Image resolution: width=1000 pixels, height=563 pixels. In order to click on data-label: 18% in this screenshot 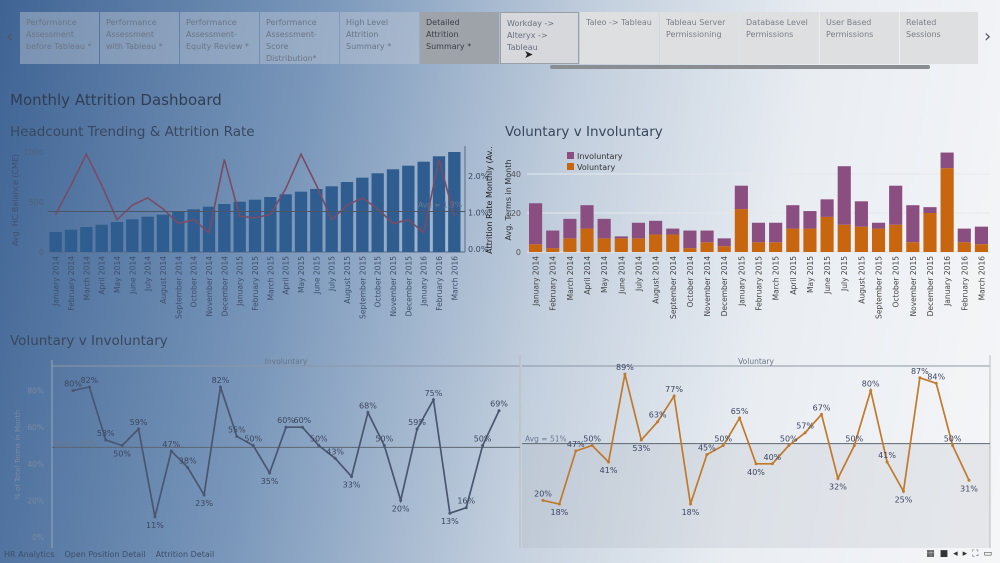, I will do `click(559, 512)`.